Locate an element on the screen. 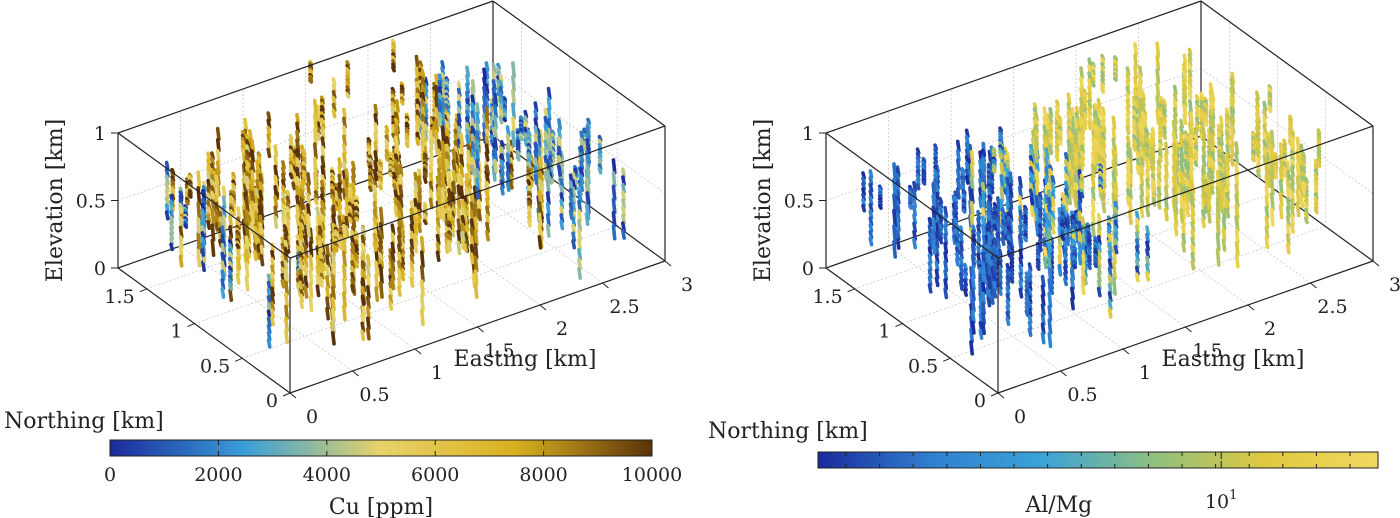 This screenshot has height=518, width=1400. colorbar-gradient is located at coordinates (381, 448).